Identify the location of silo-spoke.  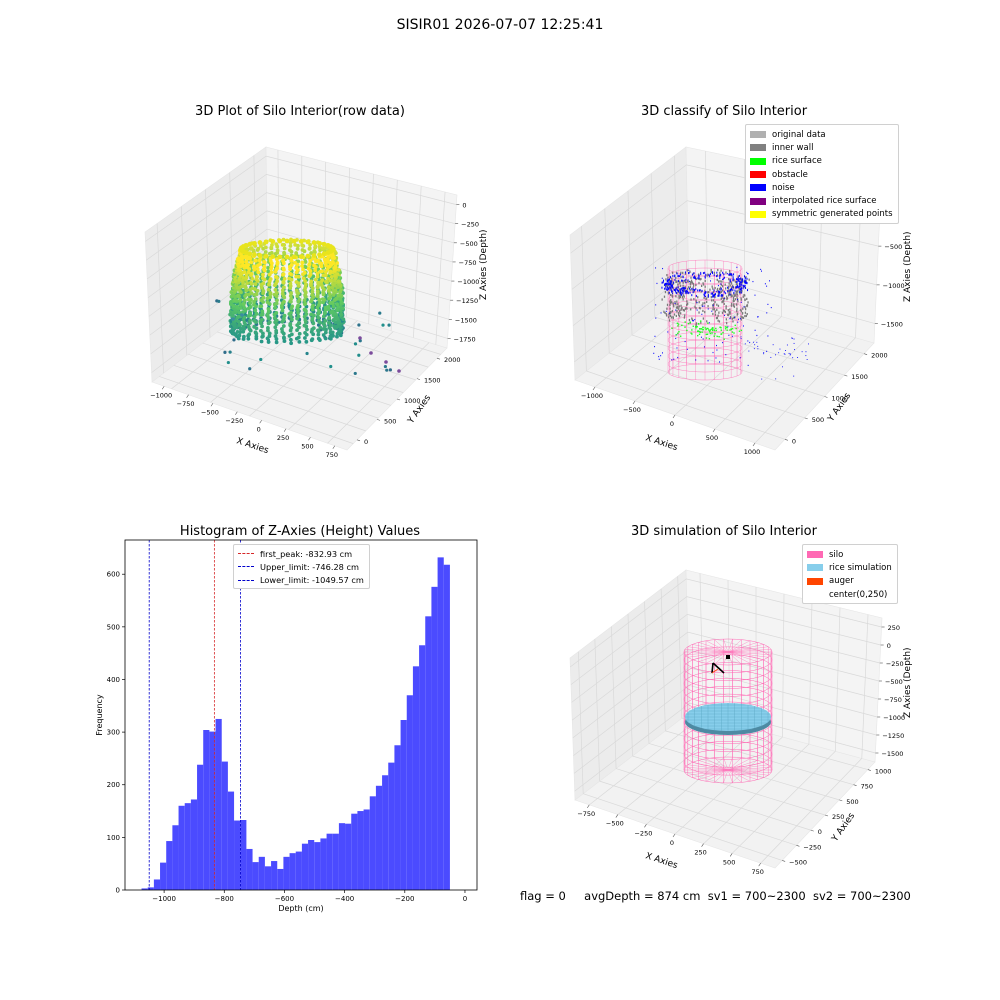
(748, 649).